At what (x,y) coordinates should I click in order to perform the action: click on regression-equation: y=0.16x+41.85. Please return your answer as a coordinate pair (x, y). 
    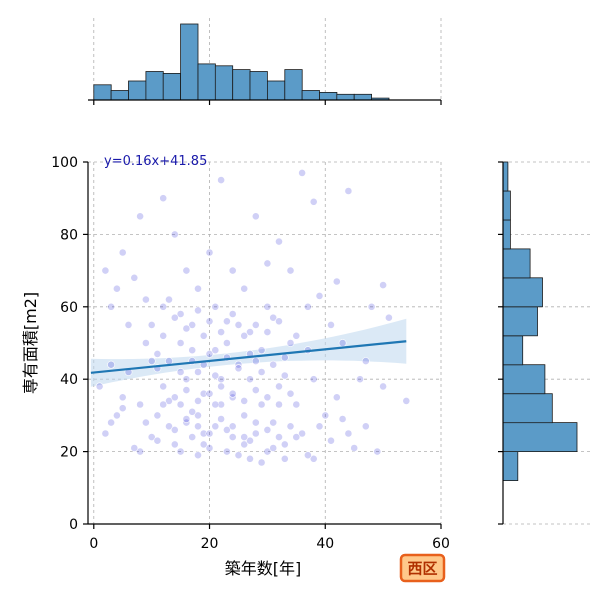
    Looking at the image, I should click on (155, 161).